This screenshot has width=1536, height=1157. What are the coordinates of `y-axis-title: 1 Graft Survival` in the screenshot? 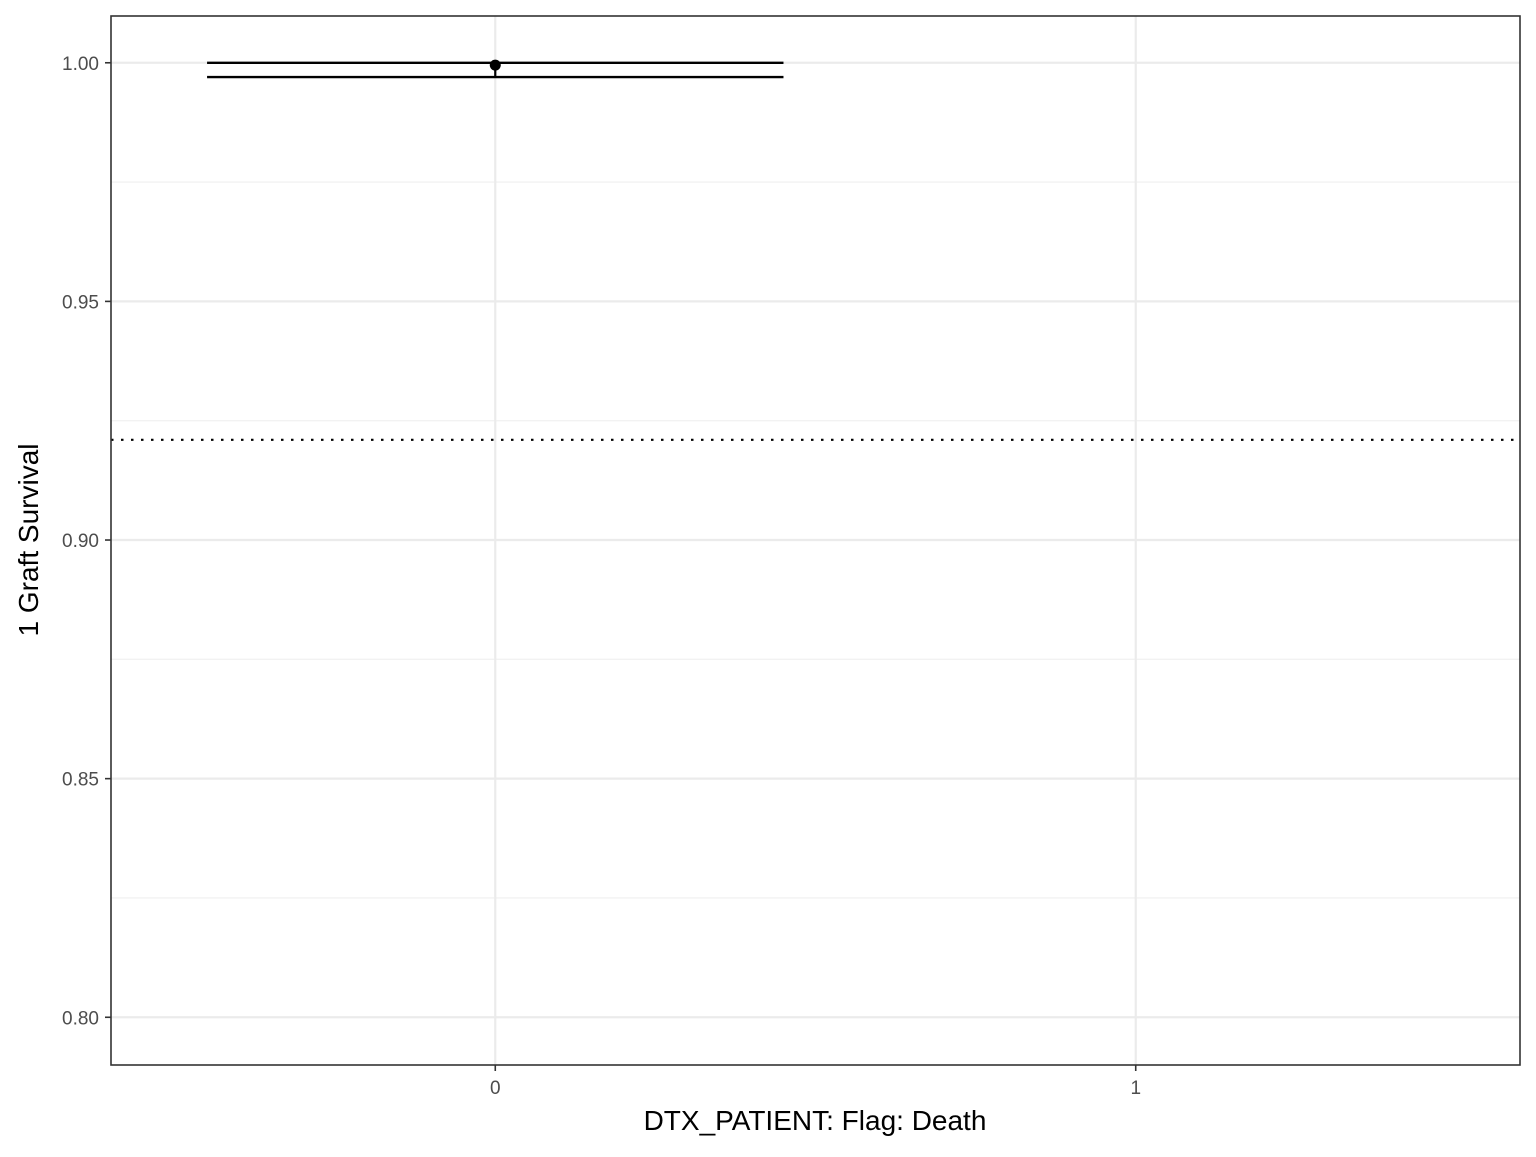 It's located at (28, 540).